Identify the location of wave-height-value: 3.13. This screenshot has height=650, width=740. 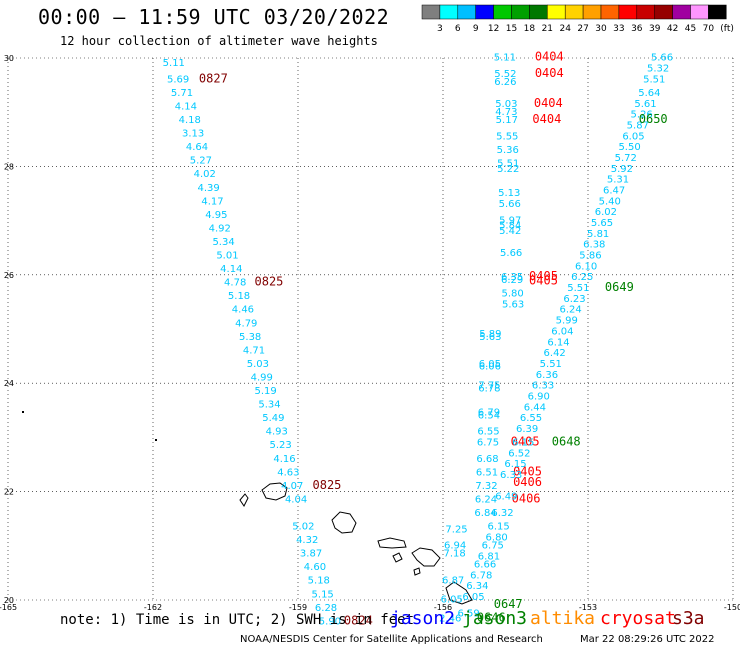
(193, 134).